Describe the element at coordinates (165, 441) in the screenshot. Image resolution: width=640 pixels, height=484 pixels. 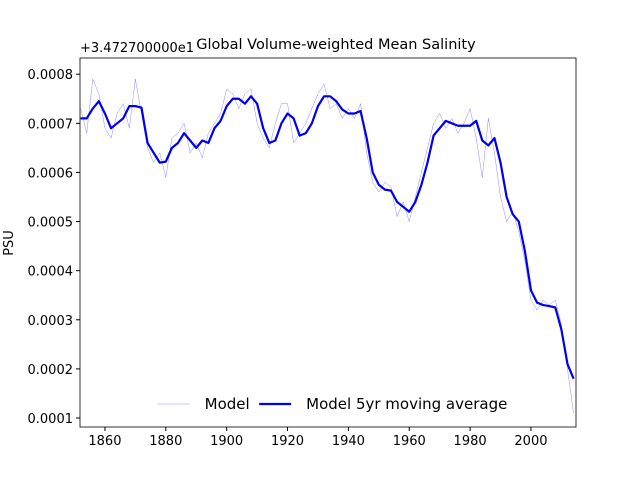
I see `x-tick-label: 1880` at that location.